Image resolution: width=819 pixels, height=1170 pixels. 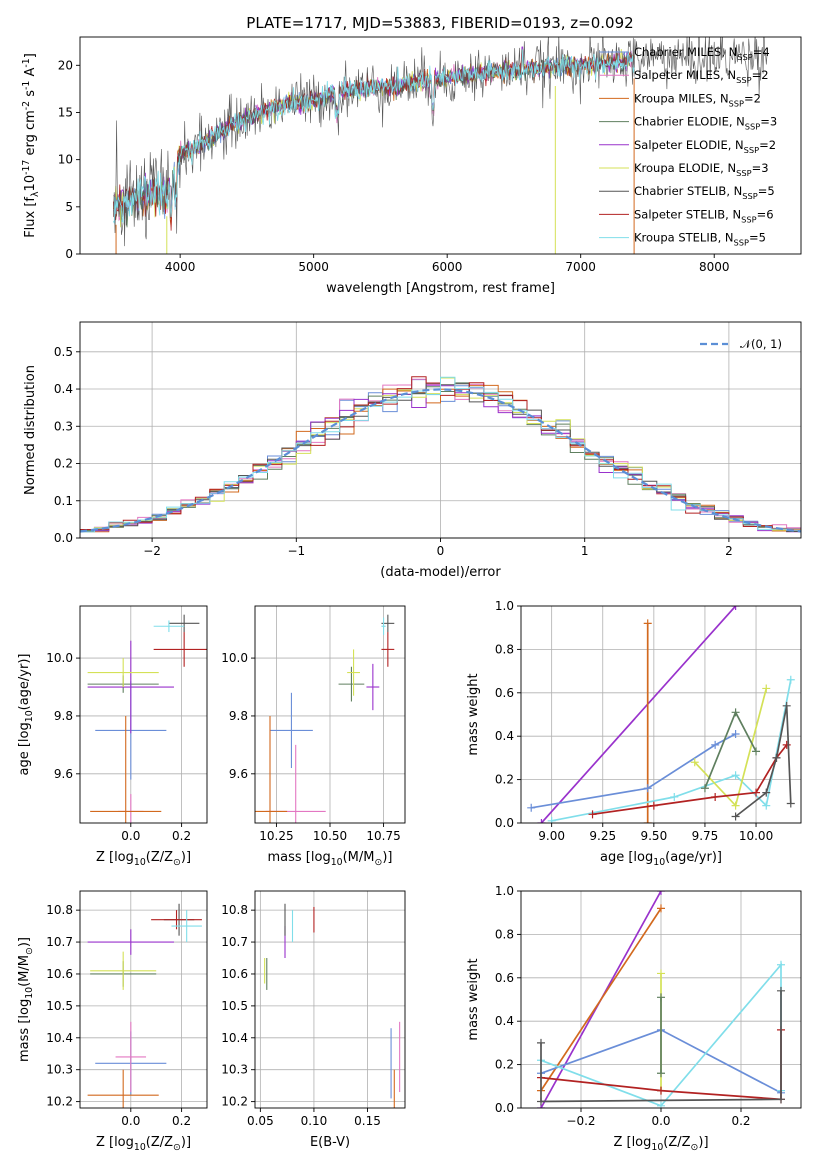 What do you see at coordinates (367, 1121) in the screenshot?
I see `x-tick-label: 0.15` at bounding box center [367, 1121].